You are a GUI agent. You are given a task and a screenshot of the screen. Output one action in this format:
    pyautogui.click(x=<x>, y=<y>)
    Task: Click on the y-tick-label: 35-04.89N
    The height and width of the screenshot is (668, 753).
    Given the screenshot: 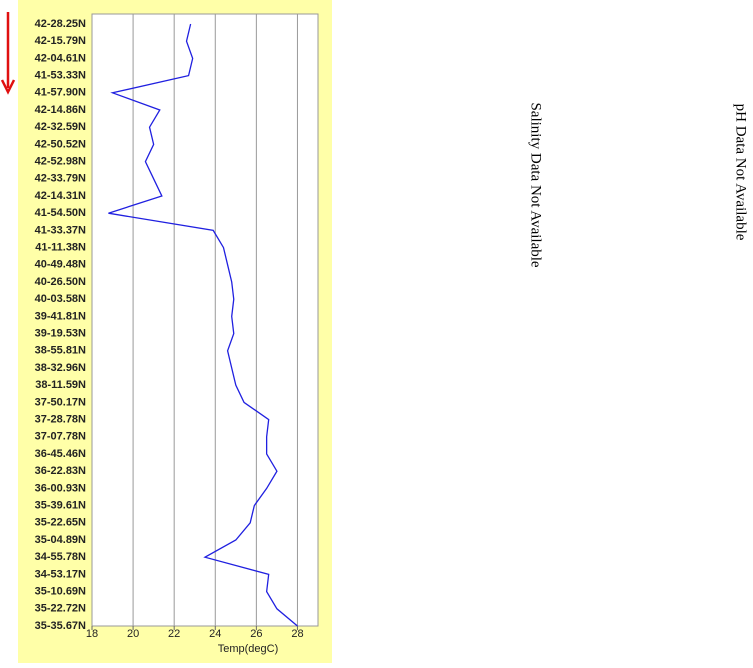 What is the action you would take?
    pyautogui.click(x=60, y=540)
    